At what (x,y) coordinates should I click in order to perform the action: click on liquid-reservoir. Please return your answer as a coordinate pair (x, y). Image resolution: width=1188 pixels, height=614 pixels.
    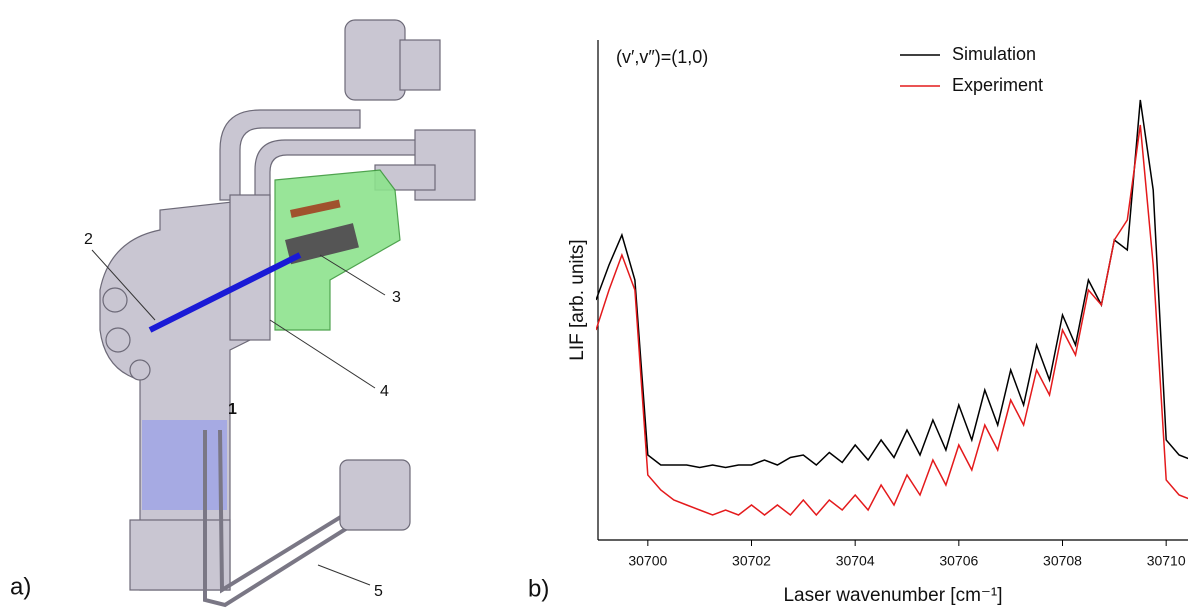
    Looking at the image, I should click on (184, 465).